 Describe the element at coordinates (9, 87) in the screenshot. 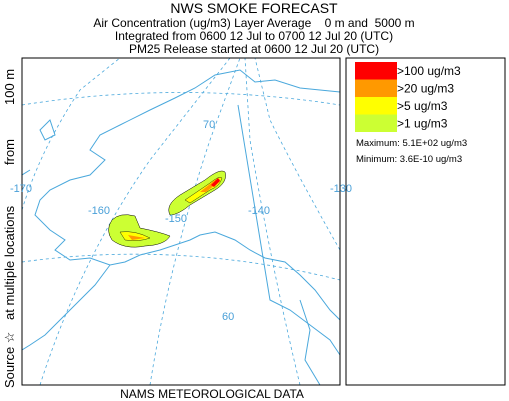

I see `side-label: 100 m` at that location.